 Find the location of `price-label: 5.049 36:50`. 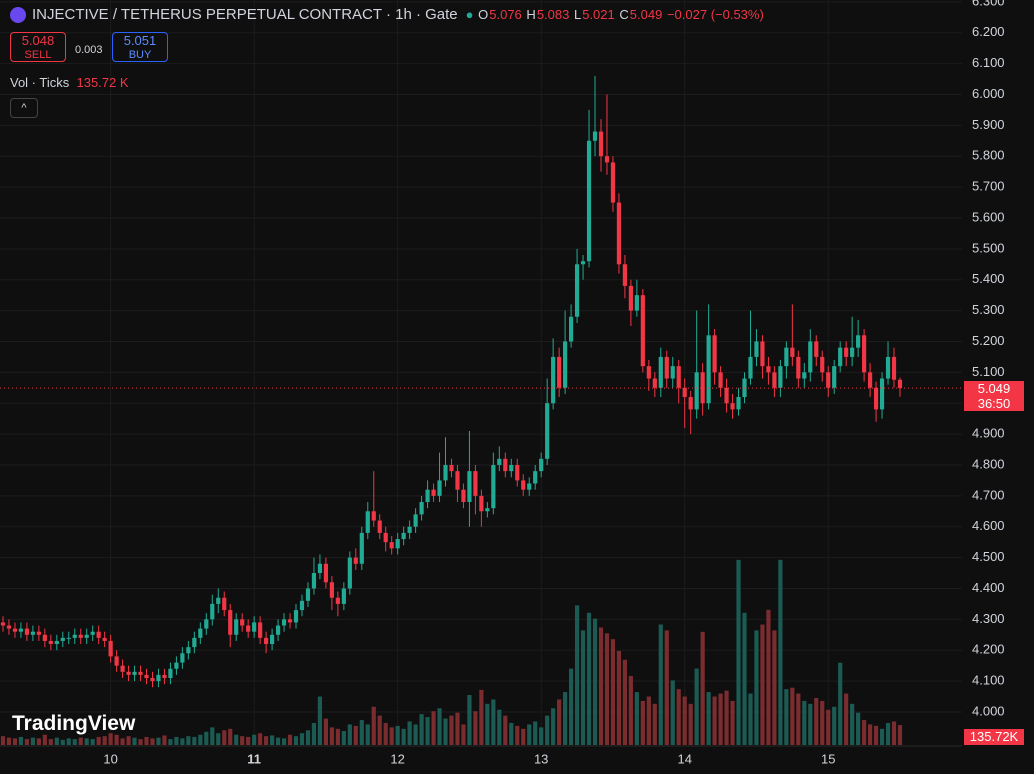

price-label: 5.049 36:50 is located at coordinates (994, 396).